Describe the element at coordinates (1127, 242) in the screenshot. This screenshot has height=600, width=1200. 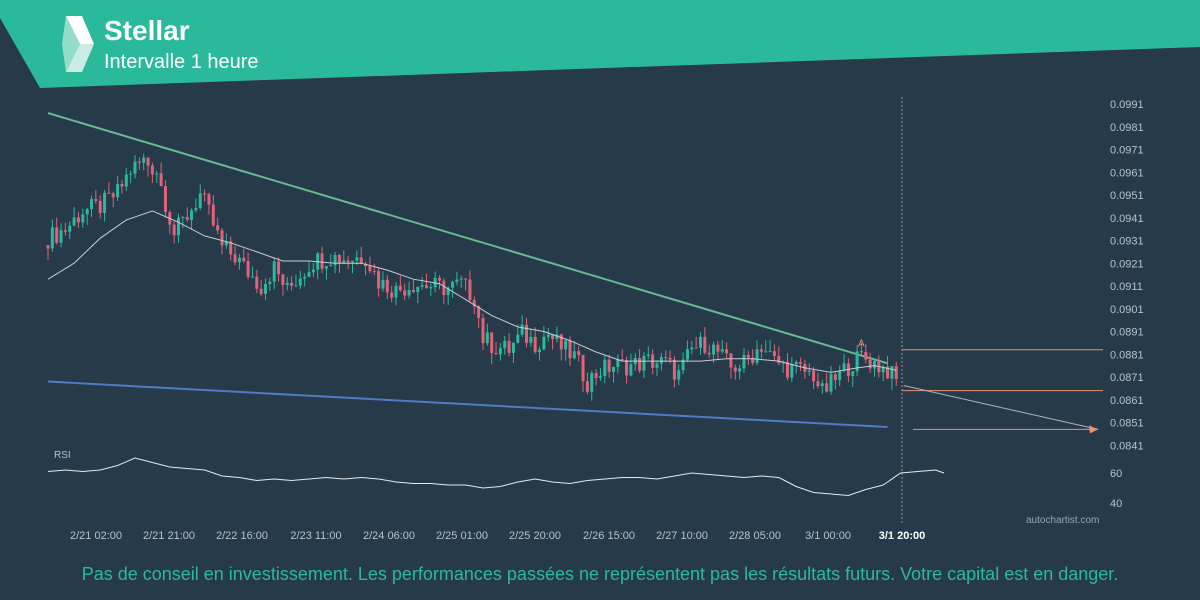
I see `y-tick-label: 0.0931` at that location.